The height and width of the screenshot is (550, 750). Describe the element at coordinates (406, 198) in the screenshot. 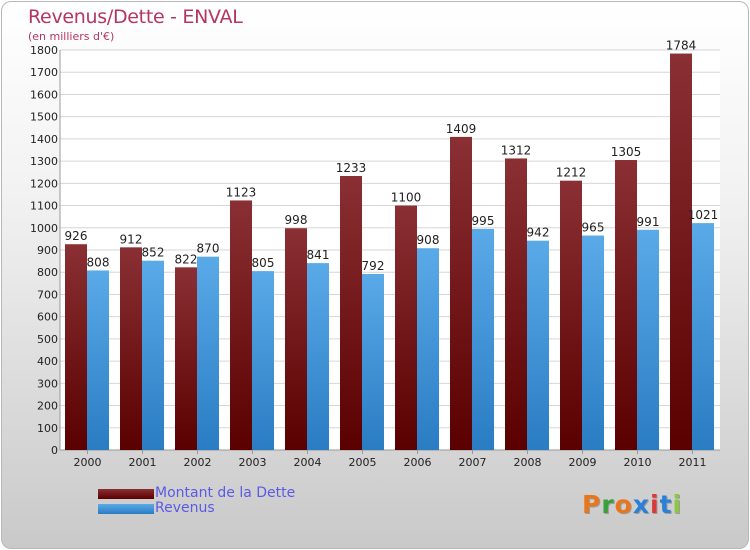

I see `data-label: 1100` at that location.